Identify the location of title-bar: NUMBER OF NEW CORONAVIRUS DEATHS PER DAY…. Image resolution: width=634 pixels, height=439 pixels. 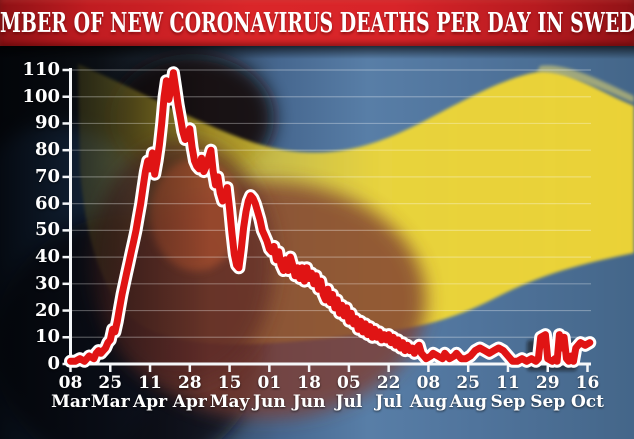
(317, 23).